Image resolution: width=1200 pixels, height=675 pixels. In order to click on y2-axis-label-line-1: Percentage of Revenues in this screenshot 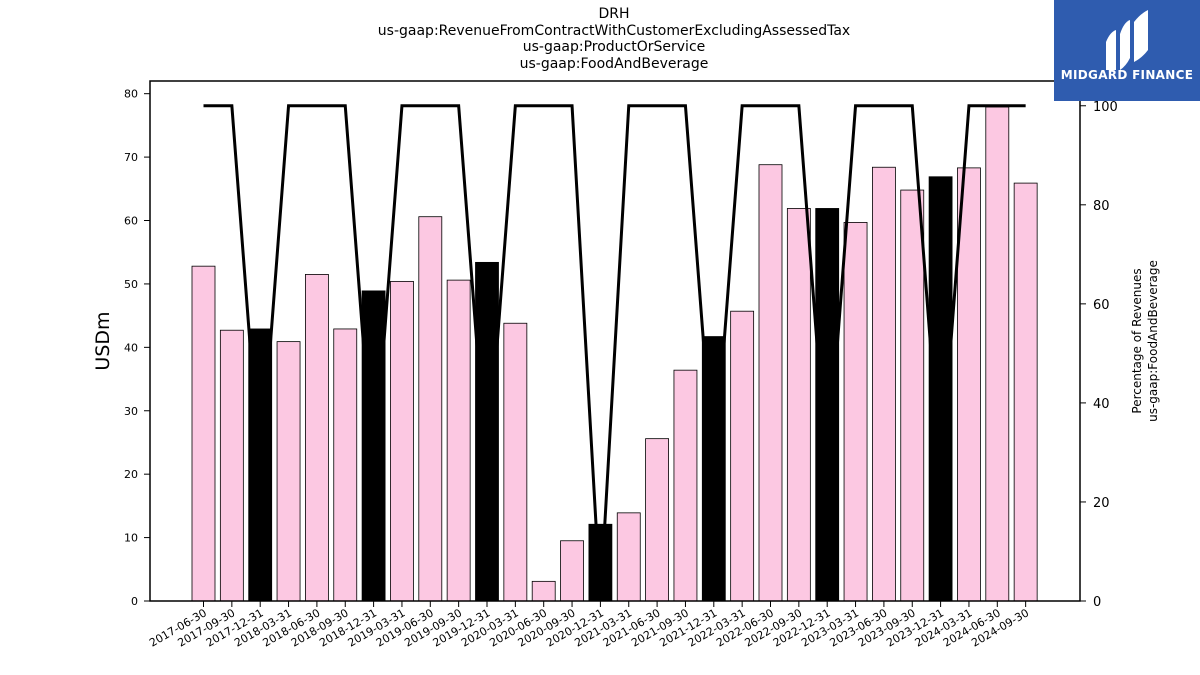, I will do `click(1137, 340)`.